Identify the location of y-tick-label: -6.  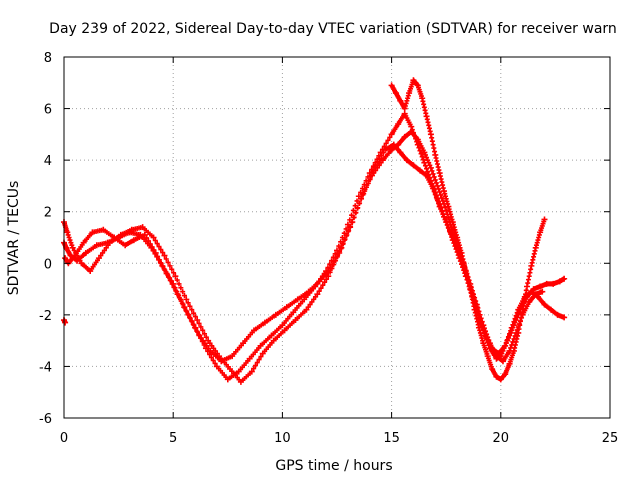
(45, 419).